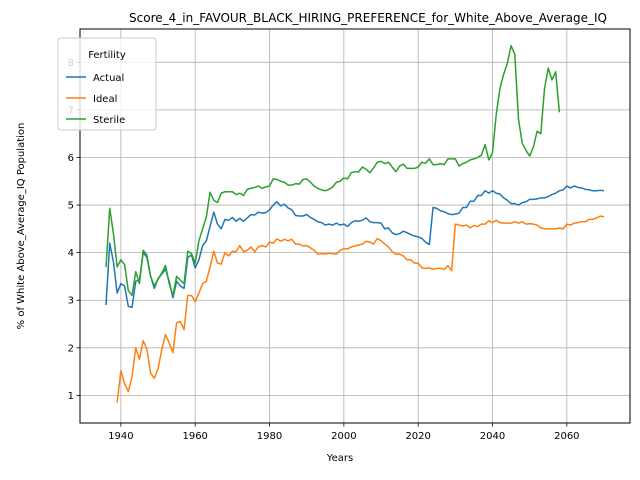 The height and width of the screenshot is (480, 640). I want to click on x-tick-label: 2040, so click(492, 436).